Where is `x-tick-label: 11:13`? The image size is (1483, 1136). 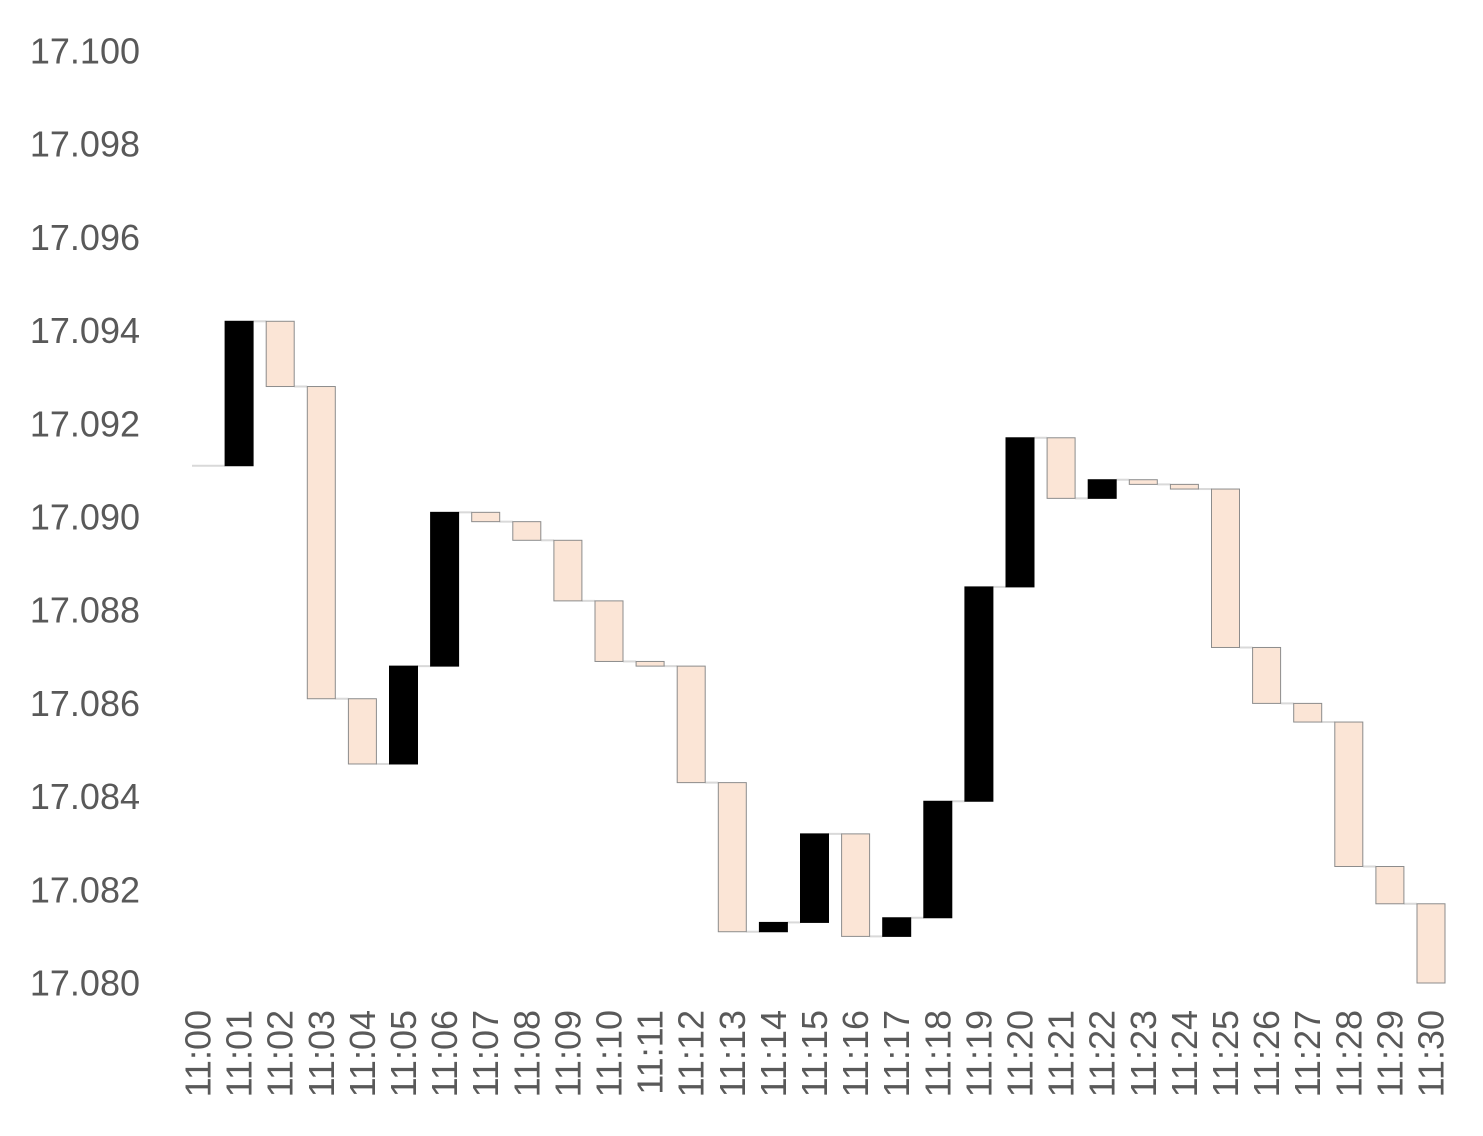 x-tick-label: 11:13 is located at coordinates (732, 1053).